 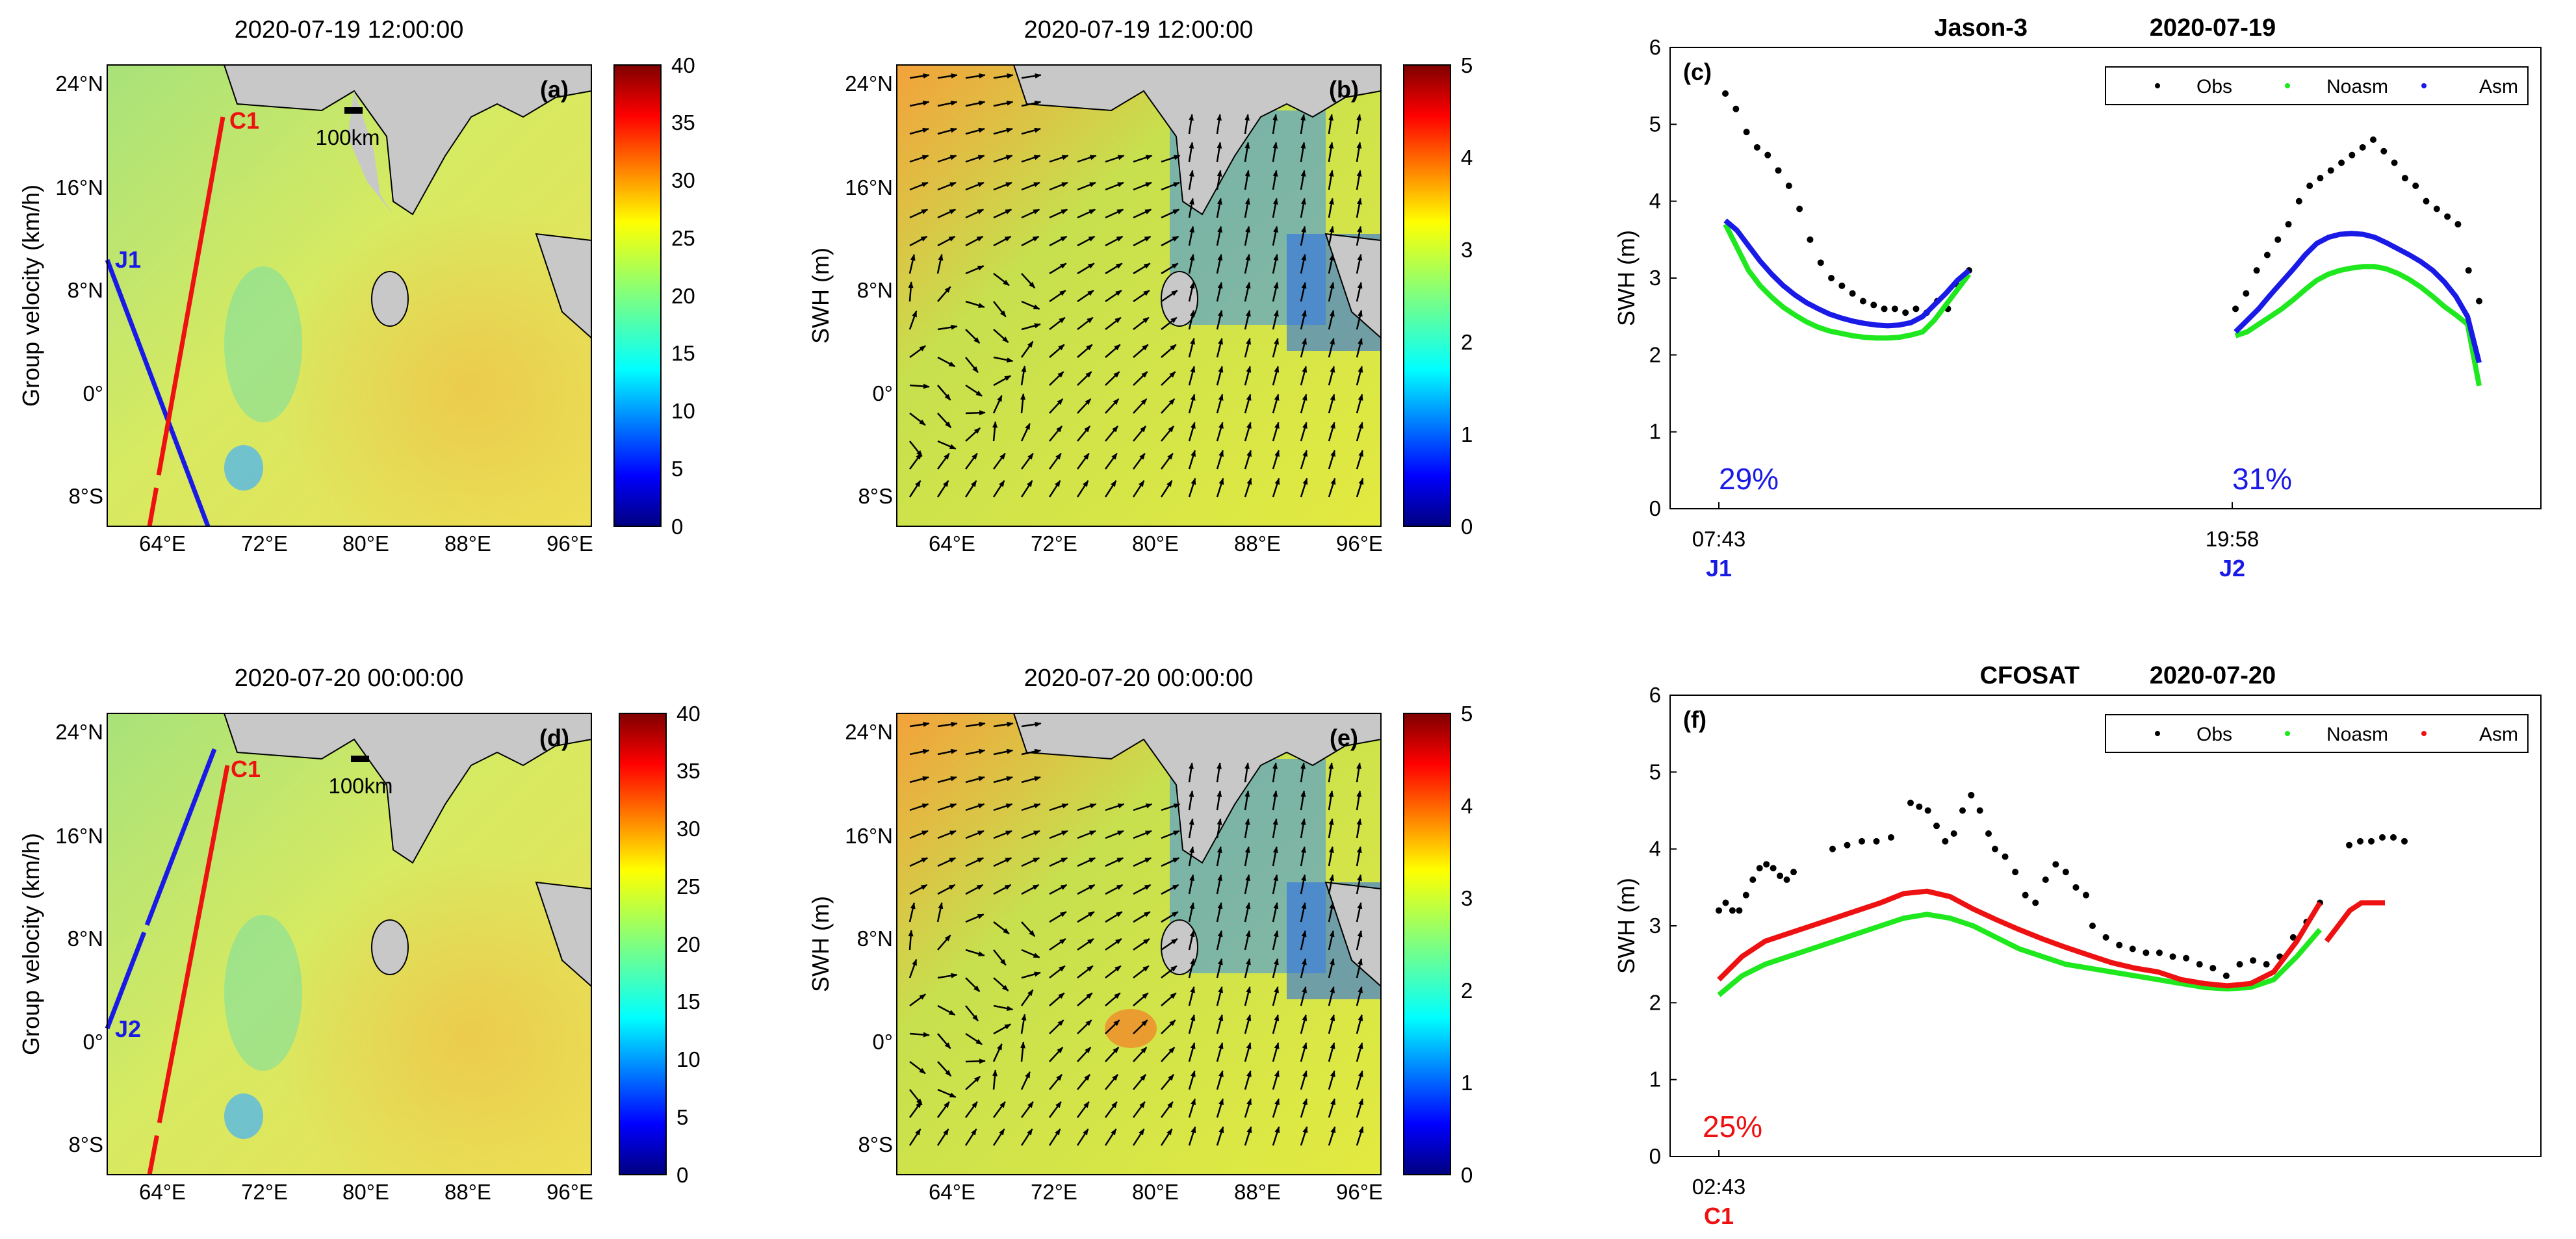 What do you see at coordinates (2262, 479) in the screenshot?
I see `improvement-j2: 31%` at bounding box center [2262, 479].